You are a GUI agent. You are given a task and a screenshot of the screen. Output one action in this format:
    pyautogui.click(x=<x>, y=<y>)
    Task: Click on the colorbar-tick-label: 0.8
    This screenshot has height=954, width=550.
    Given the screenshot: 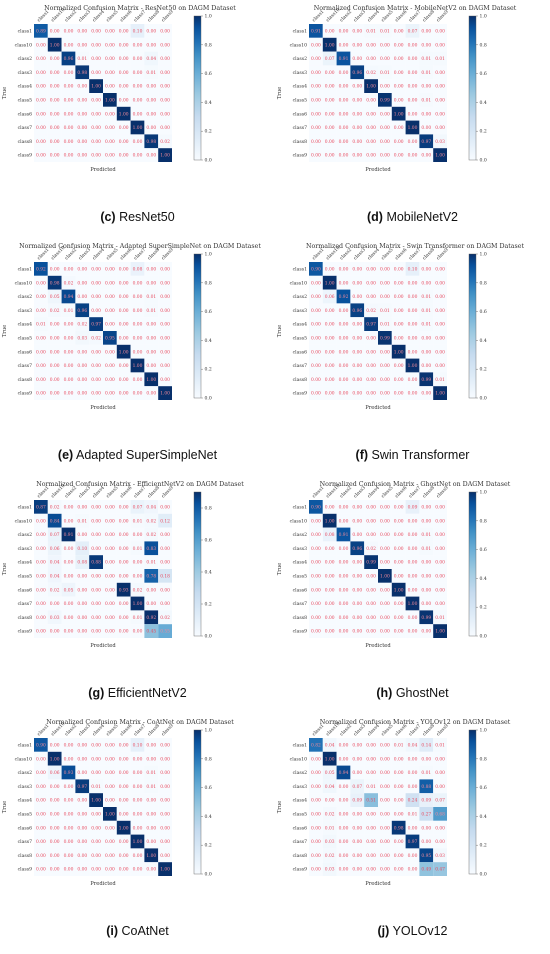 What is the action you would take?
    pyautogui.click(x=483, y=759)
    